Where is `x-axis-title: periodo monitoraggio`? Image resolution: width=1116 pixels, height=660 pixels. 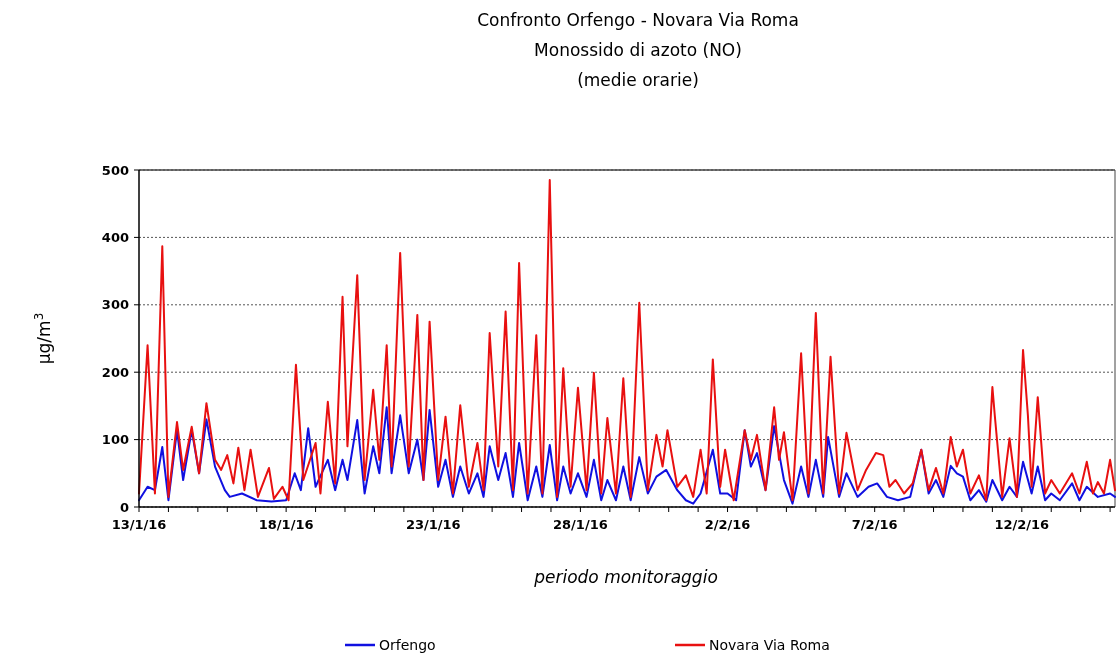
x-axis-title: periodo monitoraggio is located at coordinates (625, 577).